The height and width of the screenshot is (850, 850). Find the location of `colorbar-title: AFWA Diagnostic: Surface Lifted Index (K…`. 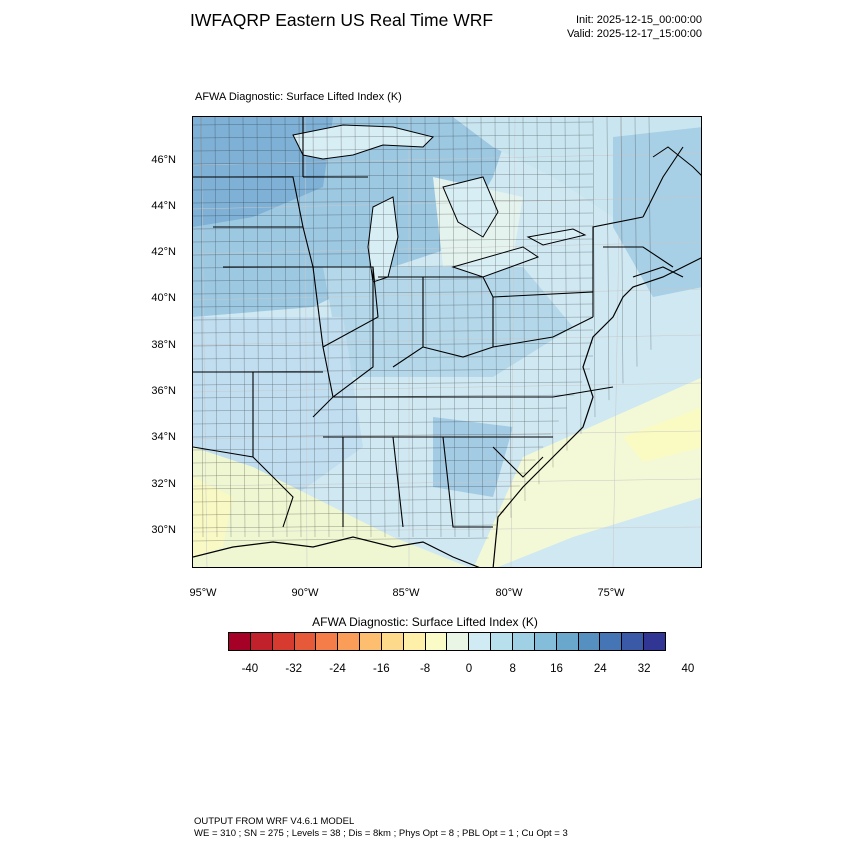

colorbar-title: AFWA Diagnostic: Surface Lifted Index (K… is located at coordinates (425, 622).